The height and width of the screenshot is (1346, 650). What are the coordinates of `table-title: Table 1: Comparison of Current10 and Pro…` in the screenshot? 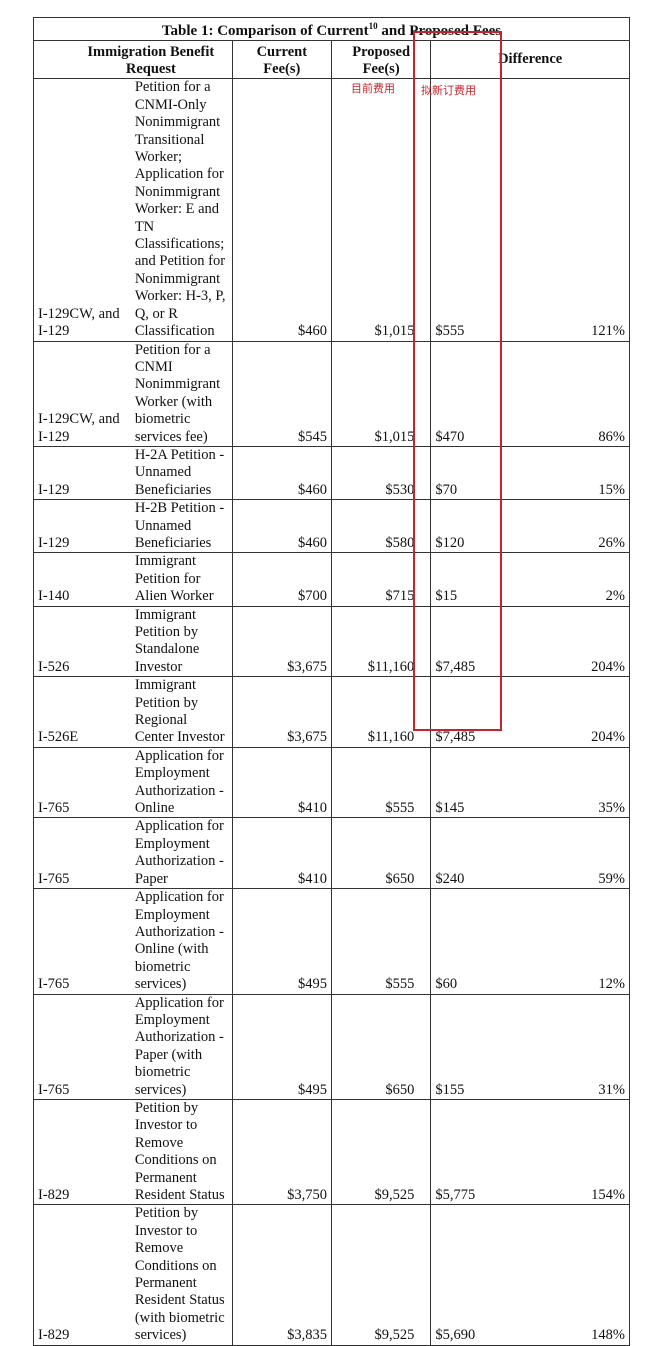 It's located at (331, 29).